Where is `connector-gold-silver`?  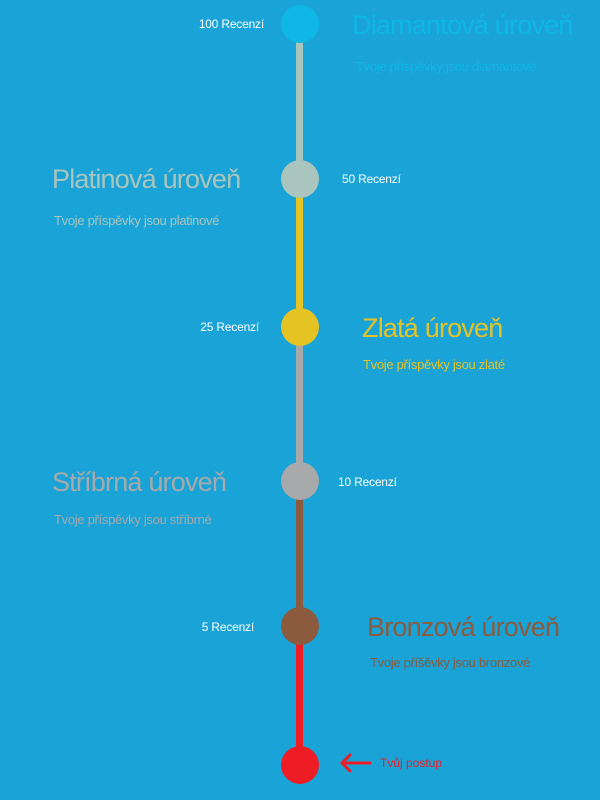 connector-gold-silver is located at coordinates (299, 404).